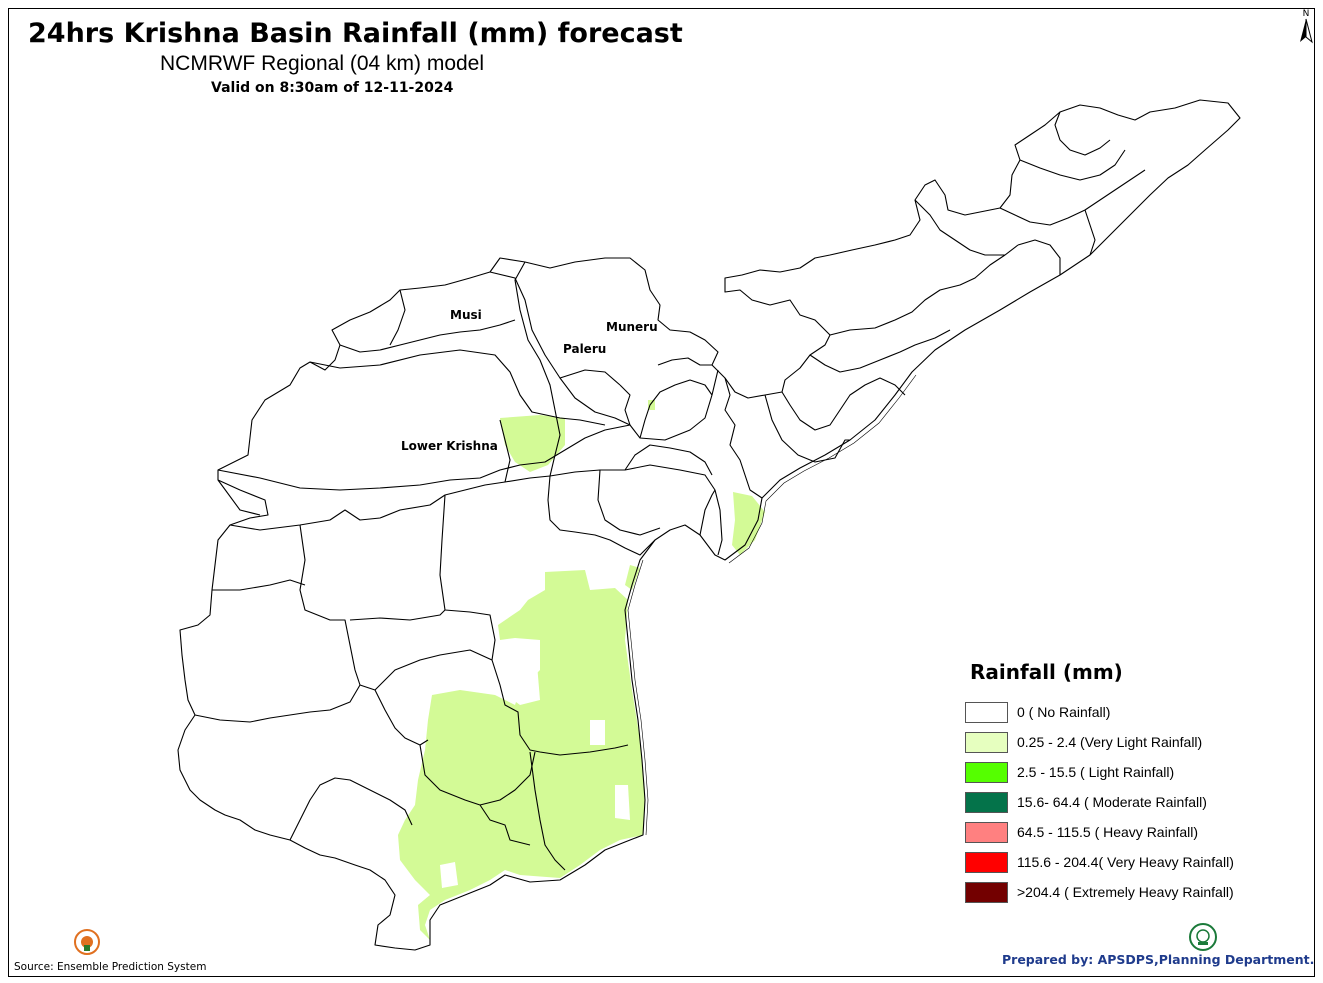 The height and width of the screenshot is (983, 1323). I want to click on north-arrow-icon: N, so click(1306, 26).